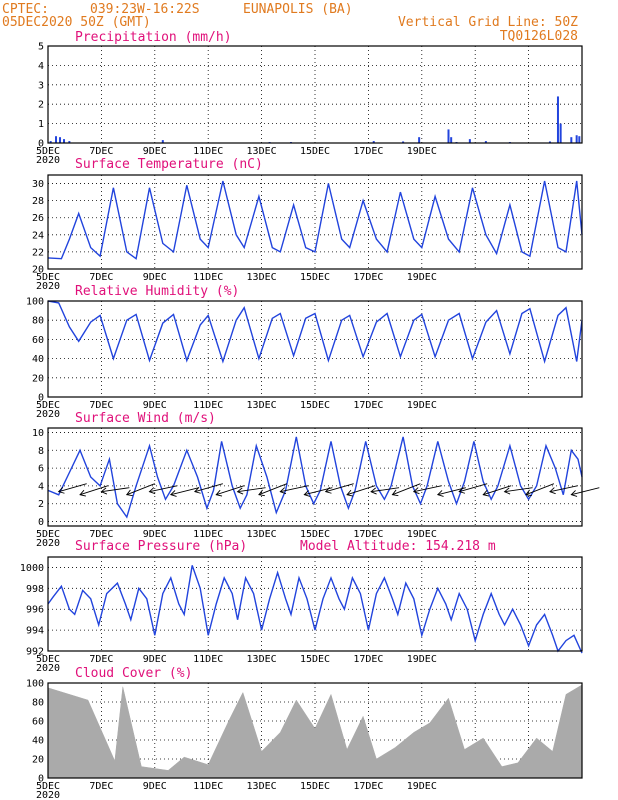 The height and width of the screenshot is (800, 618). Describe the element at coordinates (41, 469) in the screenshot. I see `y-tick-label: 6` at that location.